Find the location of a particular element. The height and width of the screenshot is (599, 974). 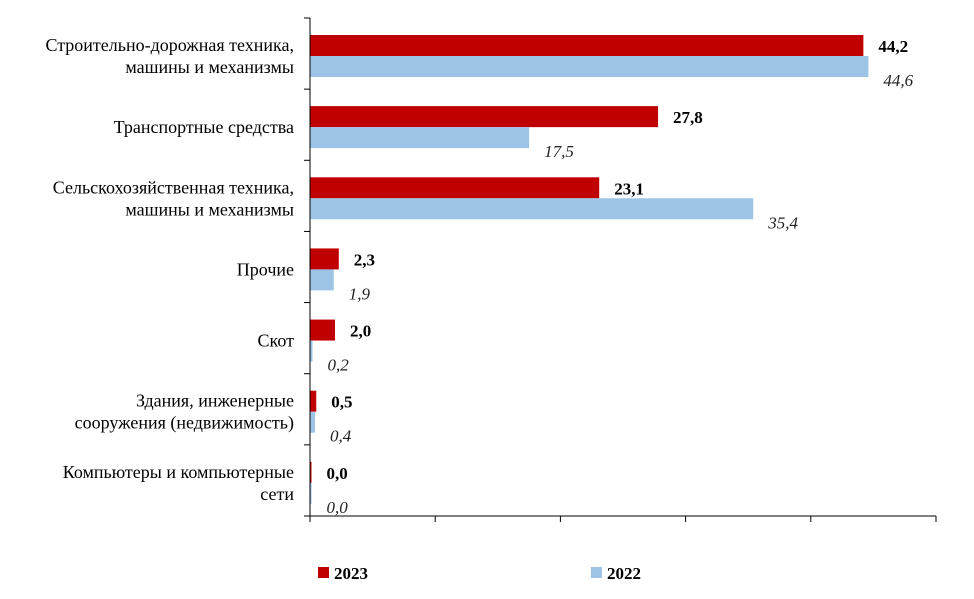

data-label-2023: 0,0 is located at coordinates (337, 473).